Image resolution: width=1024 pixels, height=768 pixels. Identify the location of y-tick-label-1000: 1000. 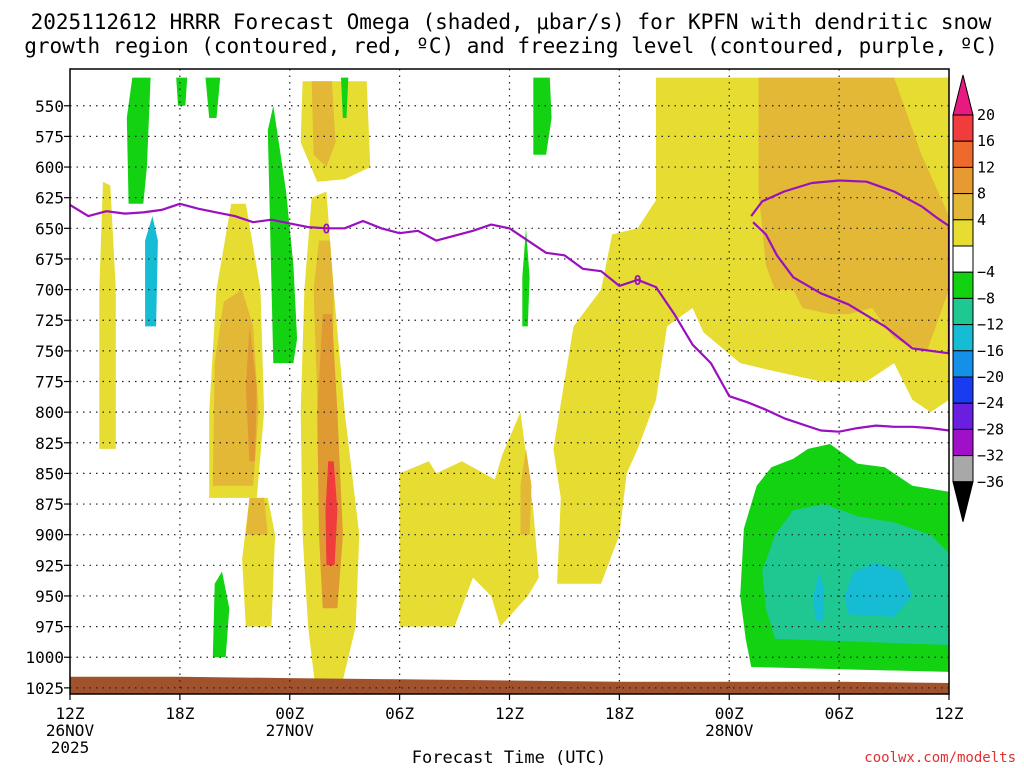
(44, 657).